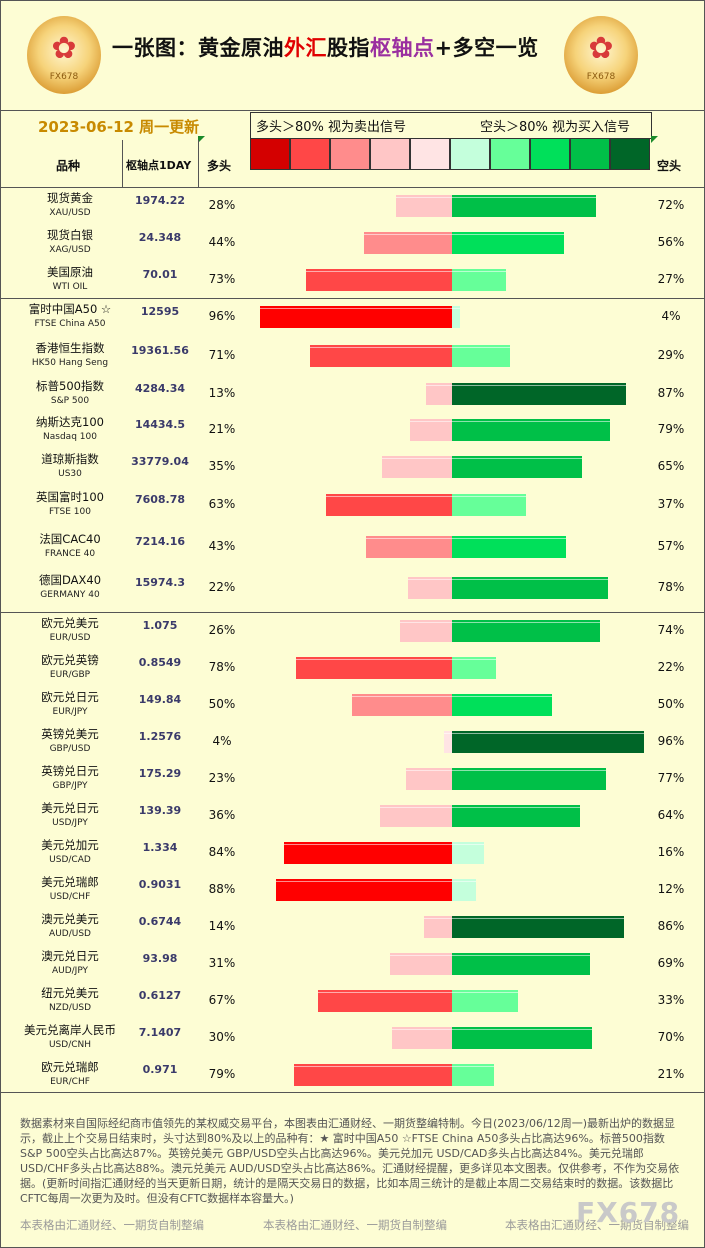 The width and height of the screenshot is (705, 1248). What do you see at coordinates (222, 466) in the screenshot?
I see `long-percent-label: 35%` at bounding box center [222, 466].